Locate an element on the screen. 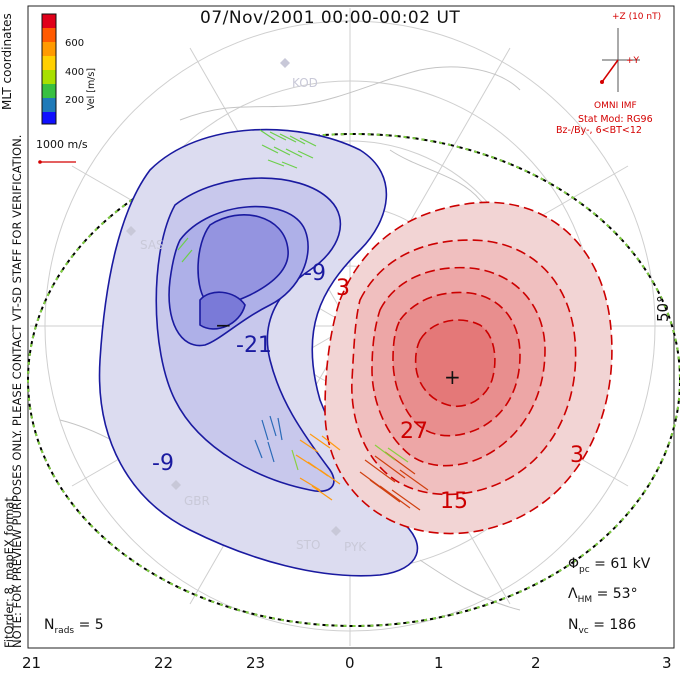  colorbar-tick: 600 is located at coordinates (75, 43).